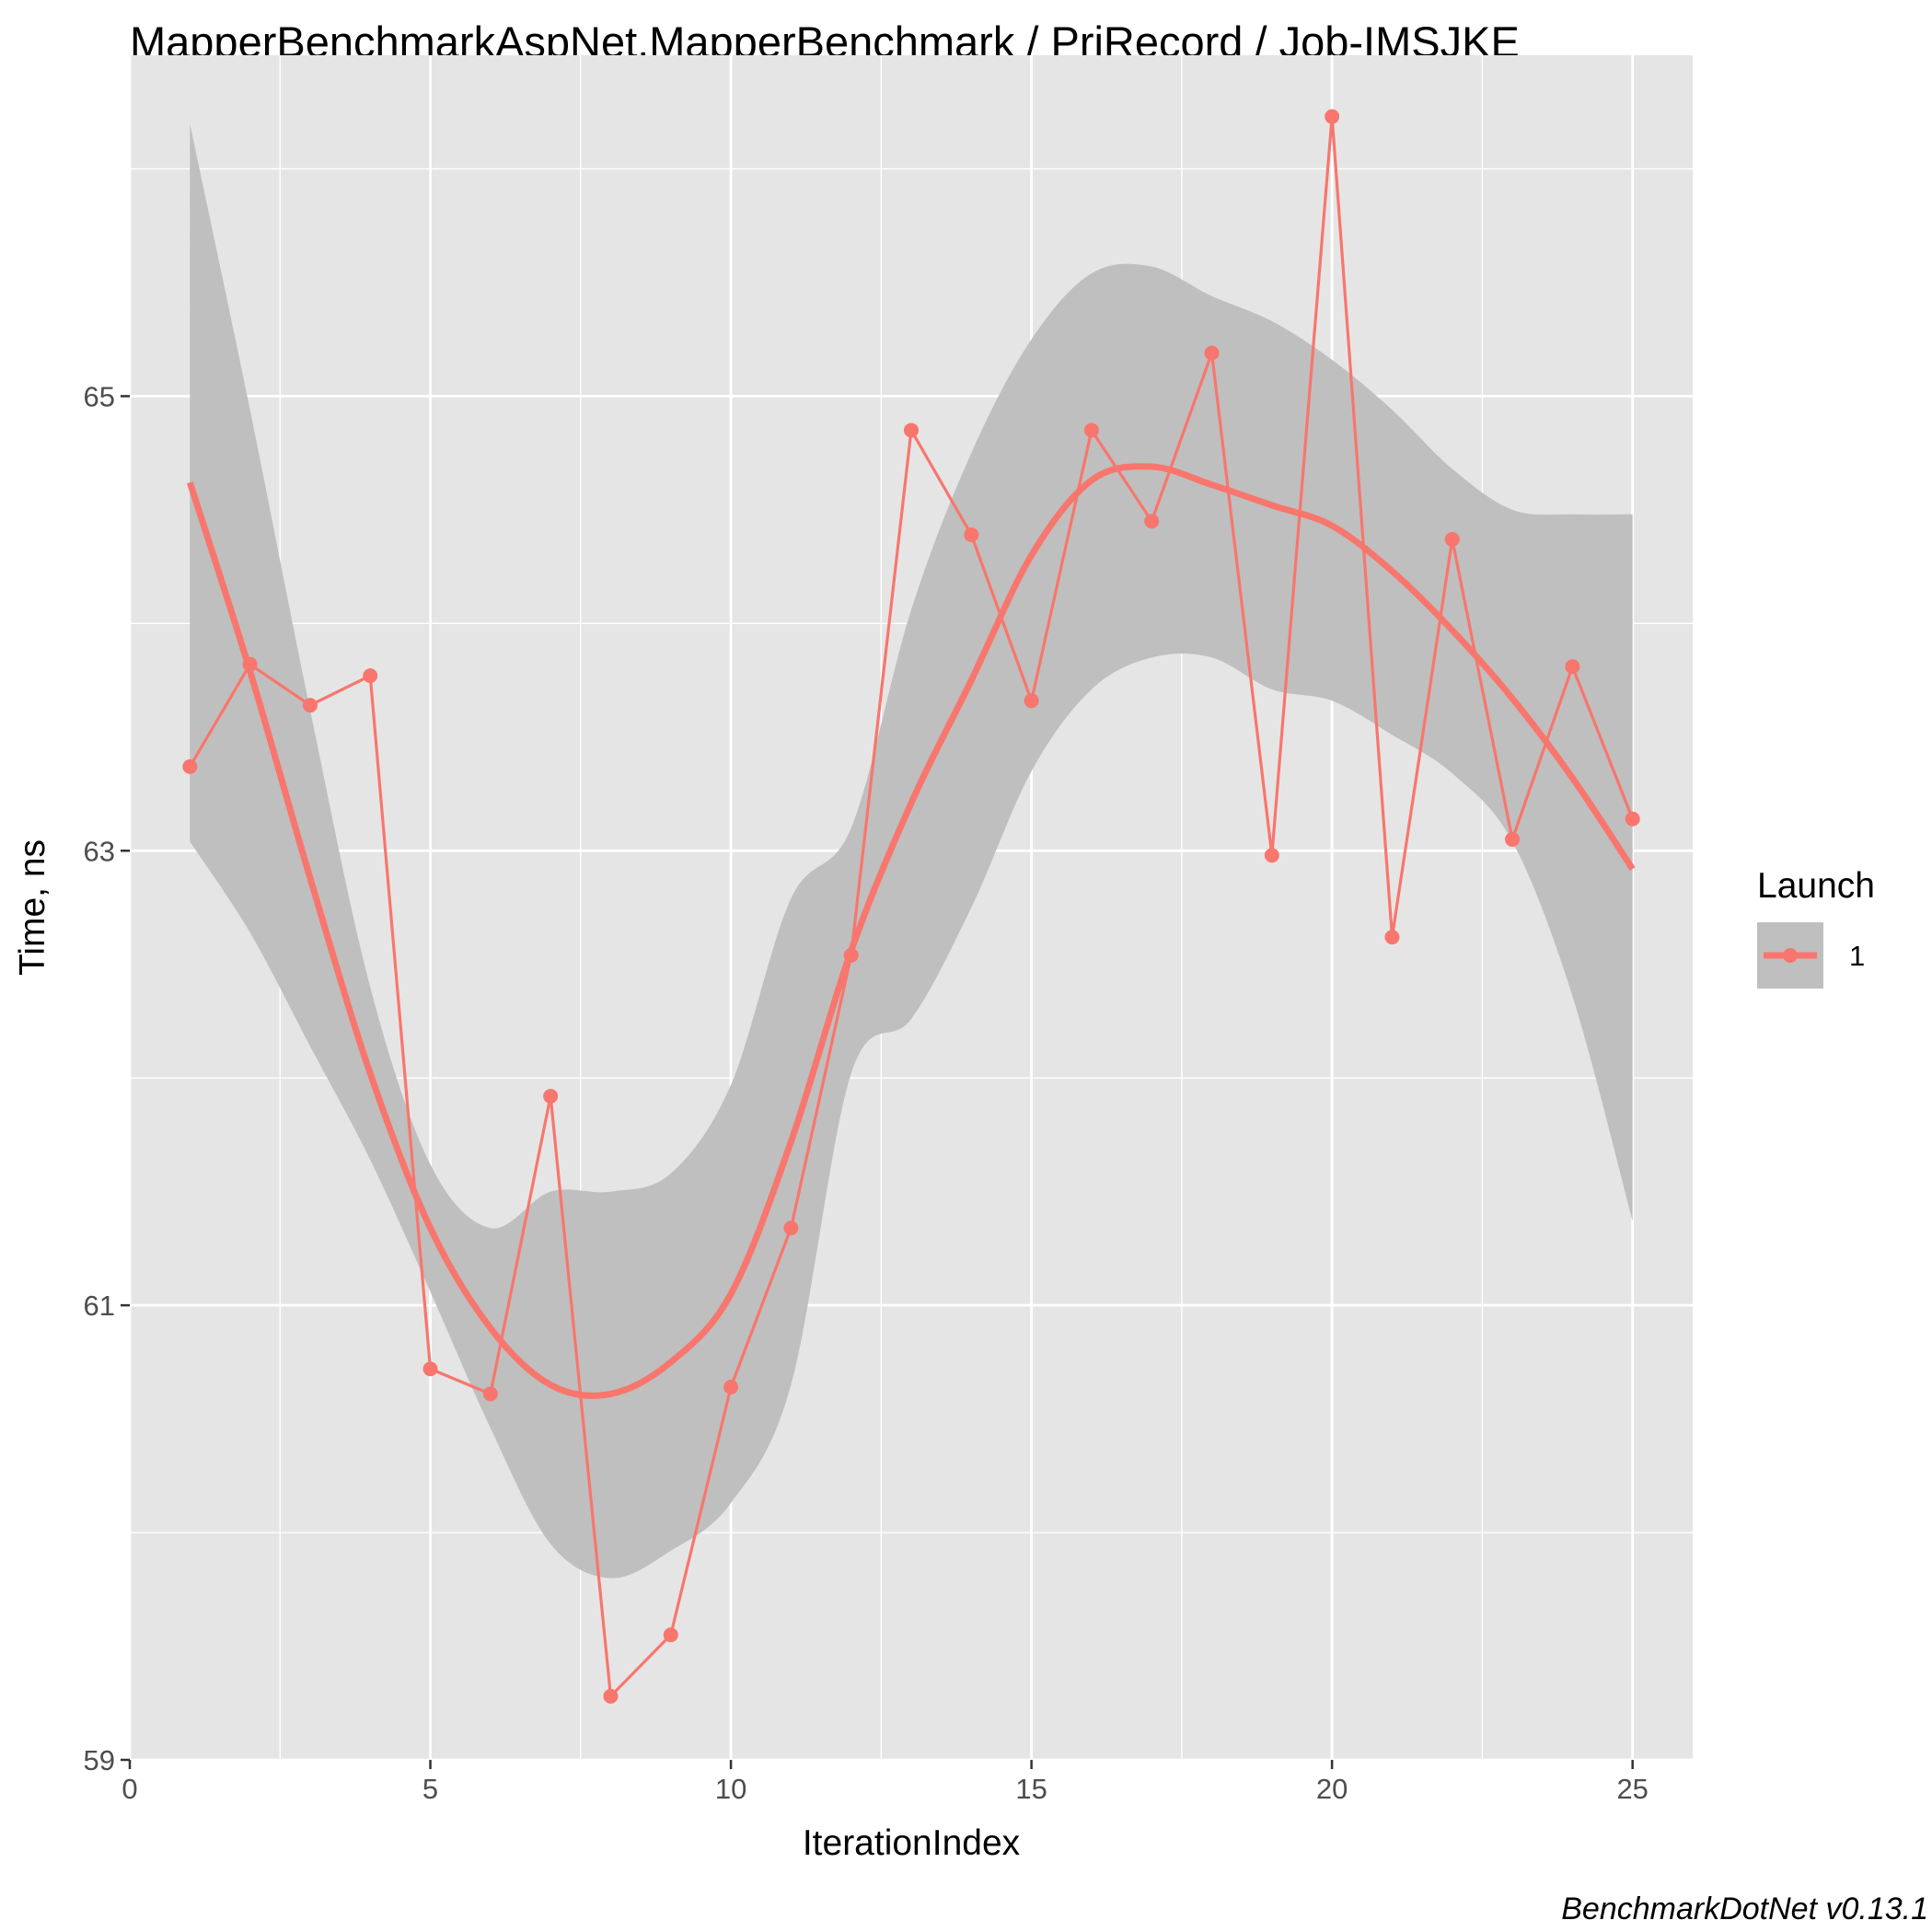  What do you see at coordinates (100, 851) in the screenshot?
I see `y-tick-label: 63` at bounding box center [100, 851].